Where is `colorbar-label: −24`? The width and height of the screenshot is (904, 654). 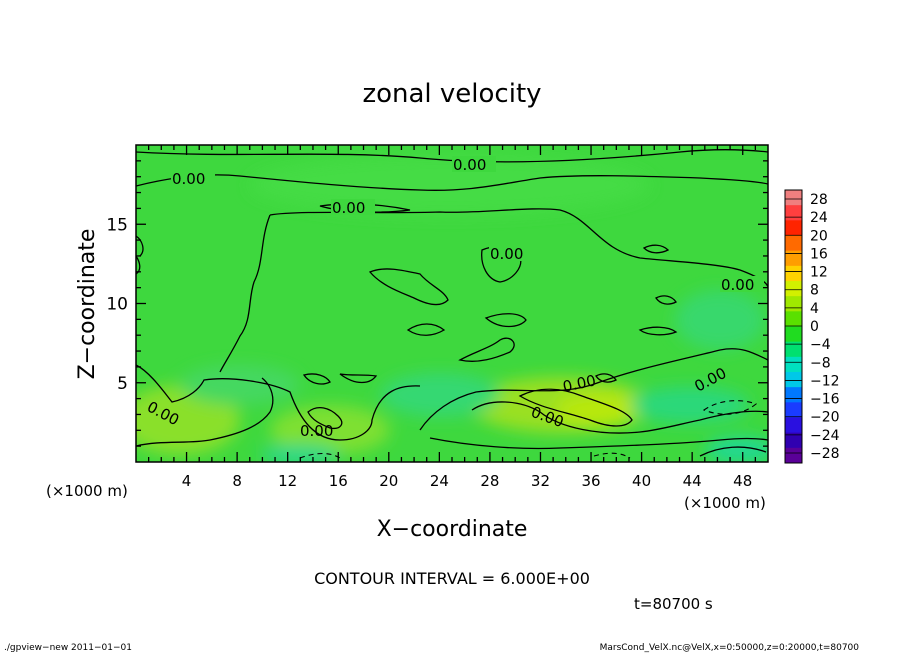
colorbar-label: −24 is located at coordinates (825, 436).